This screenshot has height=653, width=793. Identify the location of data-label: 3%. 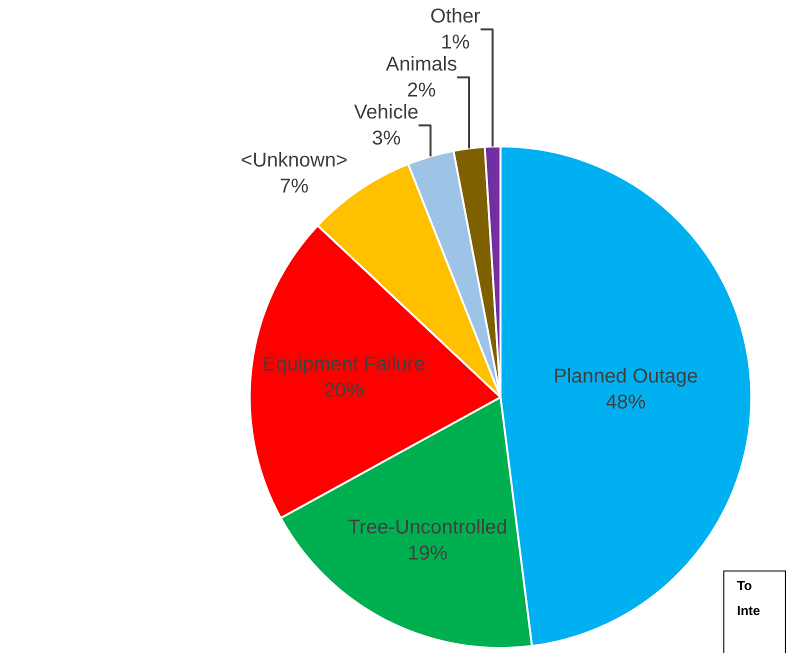
(386, 138).